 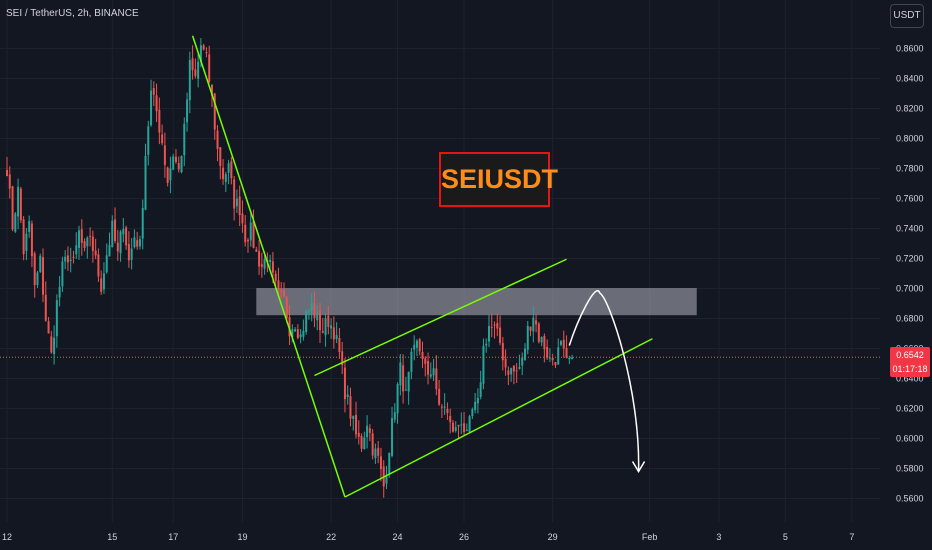 What do you see at coordinates (331, 537) in the screenshot?
I see `time-tick-label: 22` at bounding box center [331, 537].